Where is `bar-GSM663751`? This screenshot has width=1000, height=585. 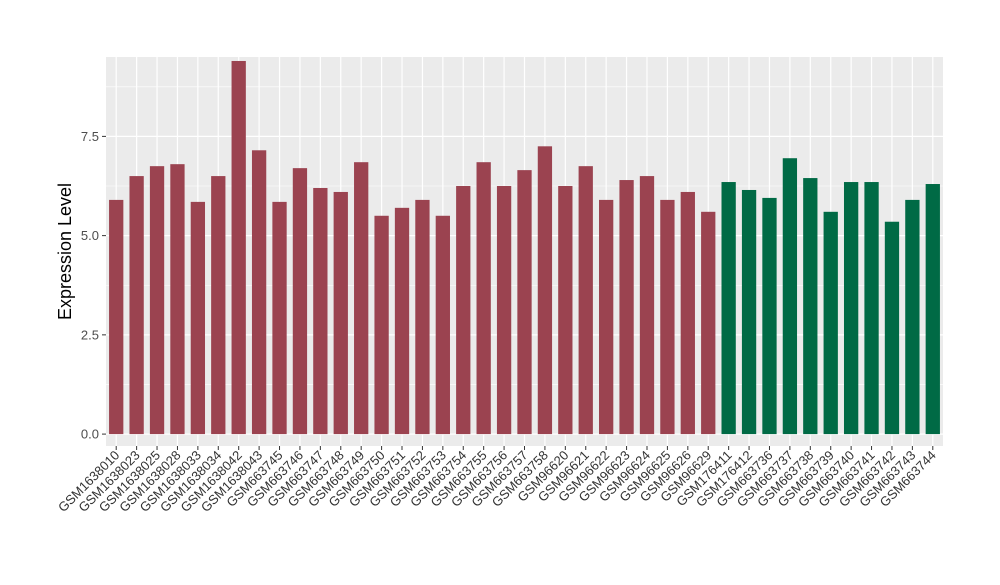
bar-GSM663751 is located at coordinates (402, 321).